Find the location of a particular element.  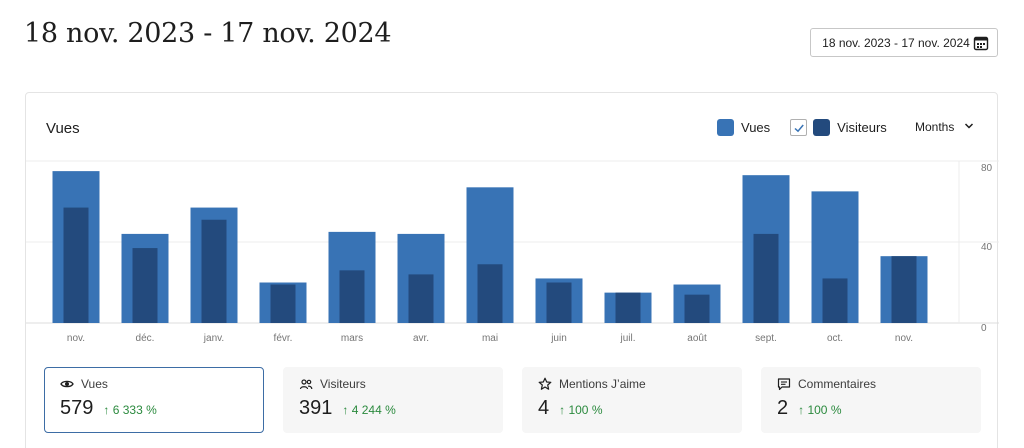

stat-body: 579 ↑ 6 333 % is located at coordinates (154, 408).